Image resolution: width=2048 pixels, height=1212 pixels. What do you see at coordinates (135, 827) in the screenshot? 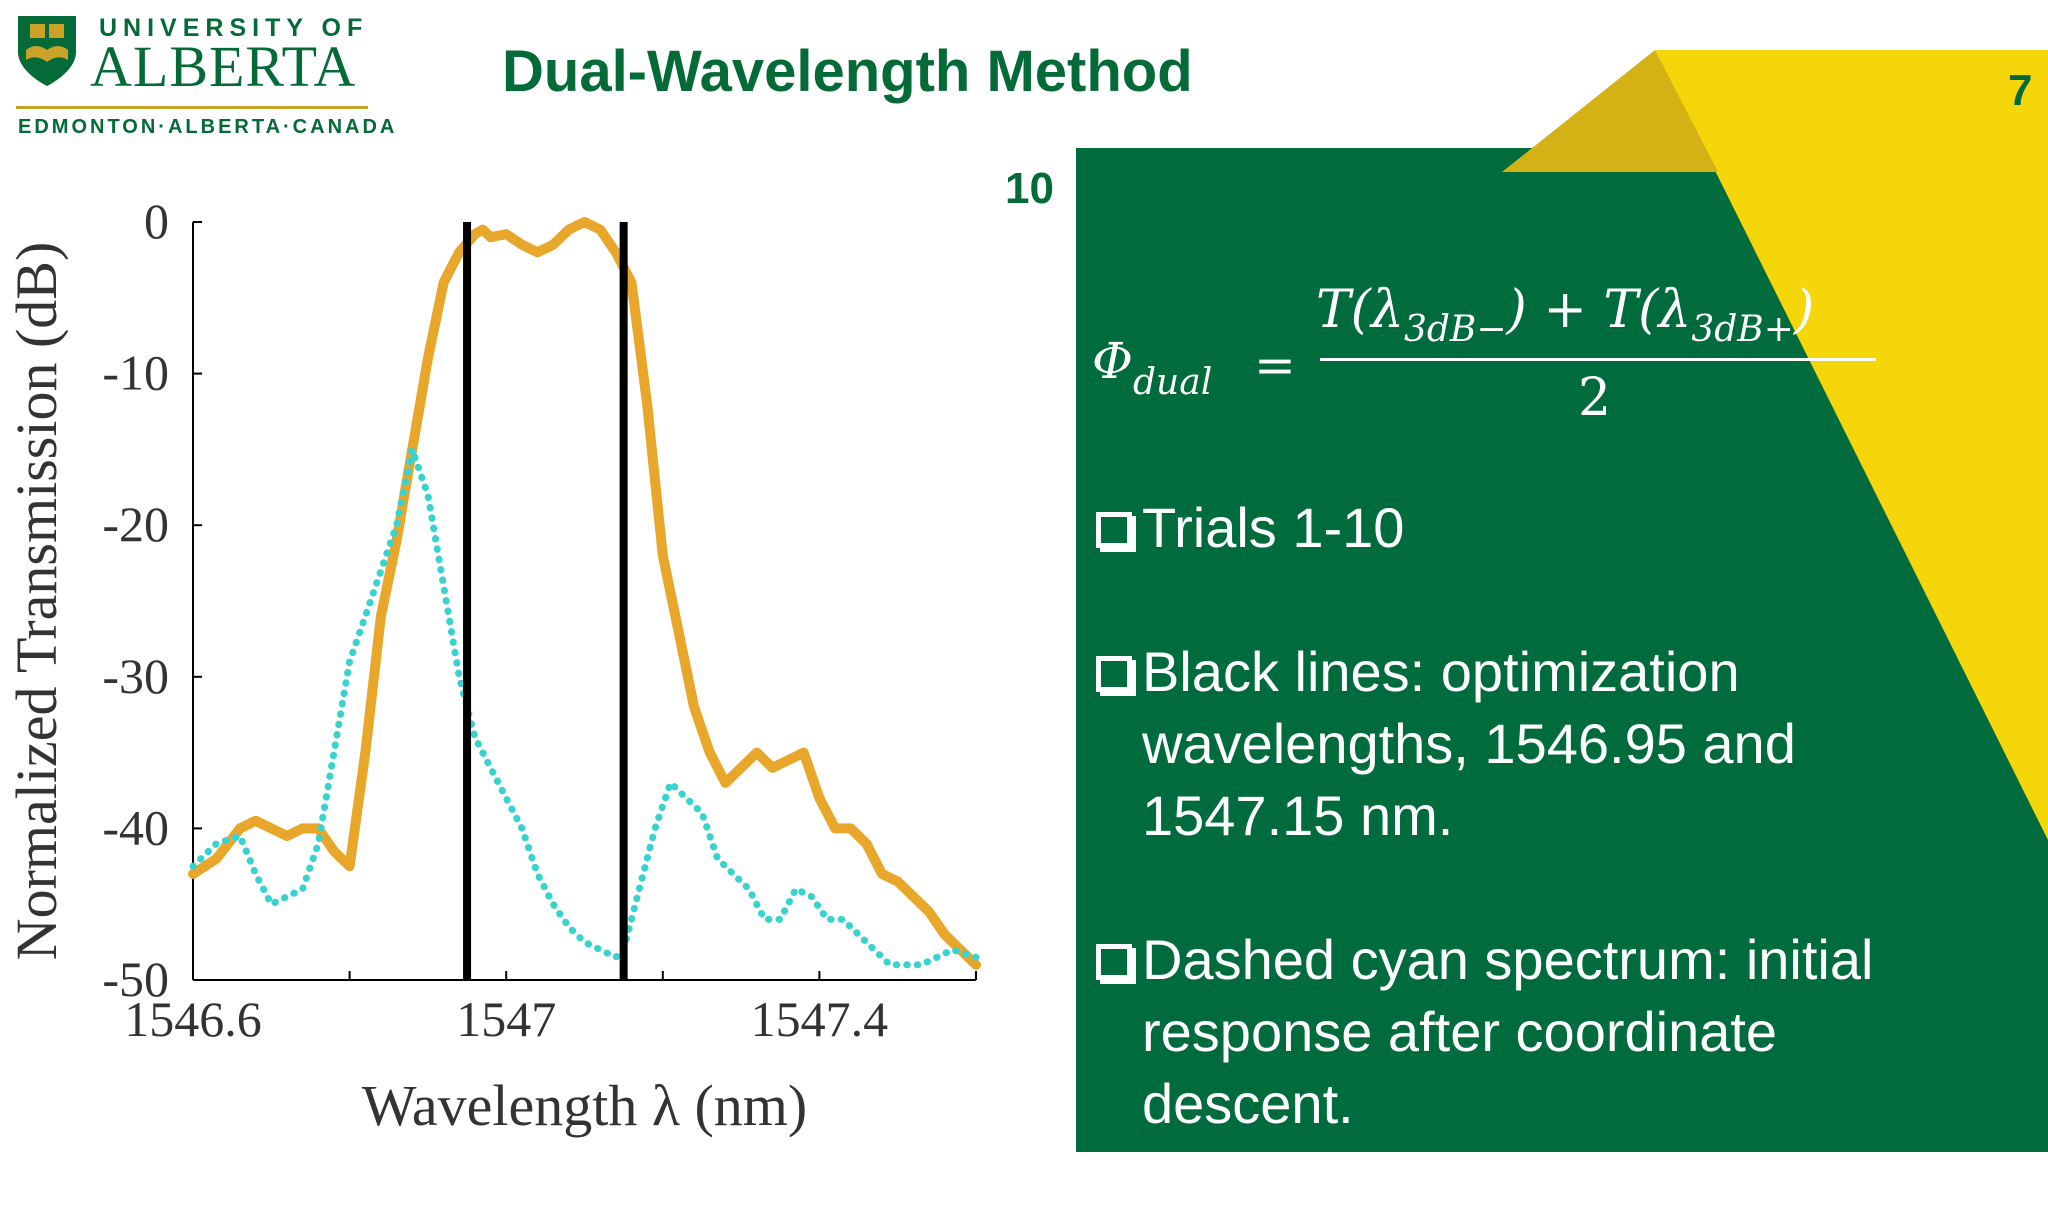
I see `y-tick-label: -40` at bounding box center [135, 827].